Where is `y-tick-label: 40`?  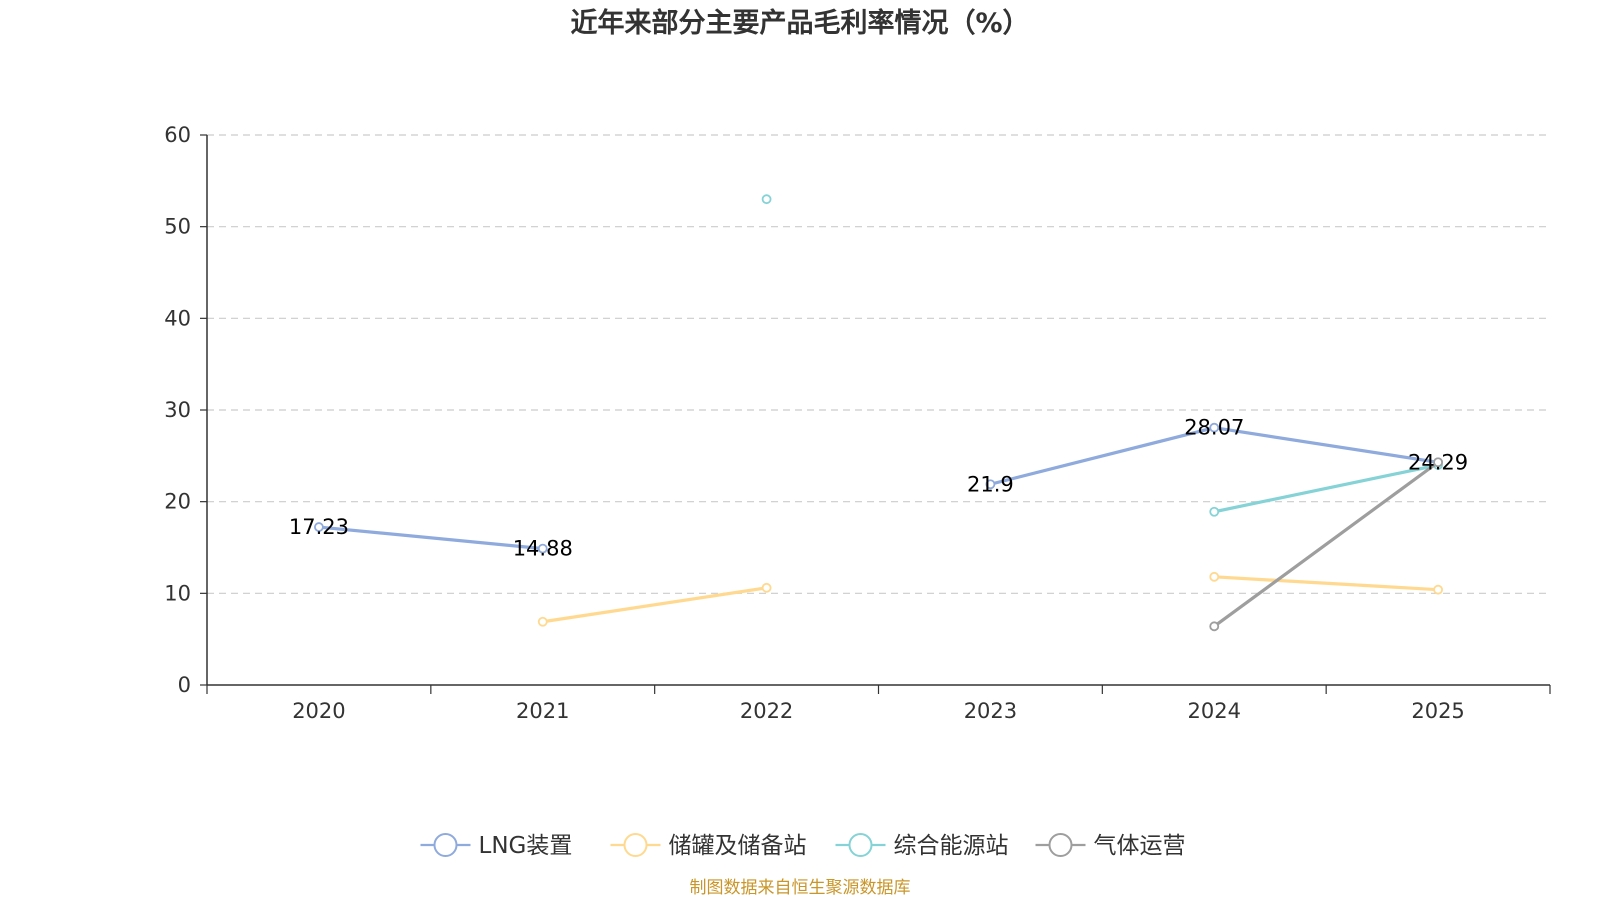
y-tick-label: 40 is located at coordinates (177, 318).